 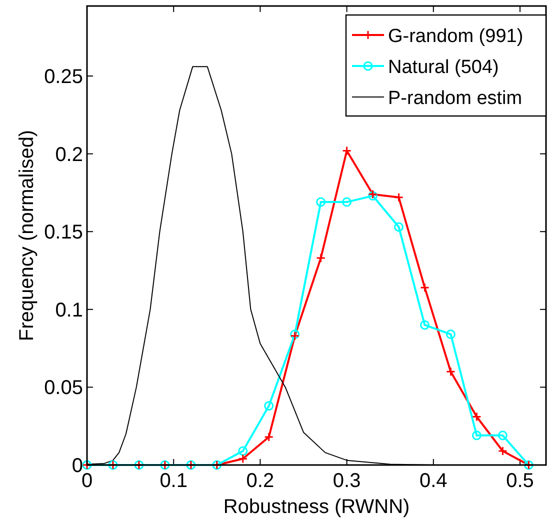 What do you see at coordinates (455, 98) in the screenshot?
I see `legend-label: P-random estim` at bounding box center [455, 98].